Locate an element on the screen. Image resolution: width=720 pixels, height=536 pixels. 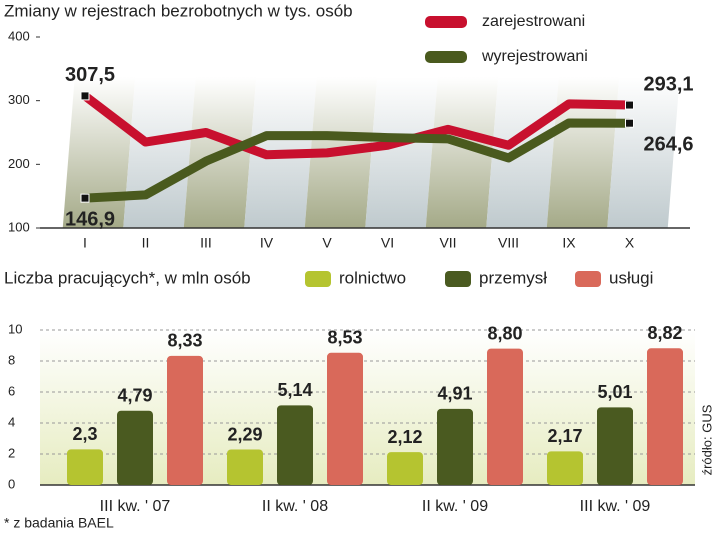
data-label: 2,12 is located at coordinates (404, 437).